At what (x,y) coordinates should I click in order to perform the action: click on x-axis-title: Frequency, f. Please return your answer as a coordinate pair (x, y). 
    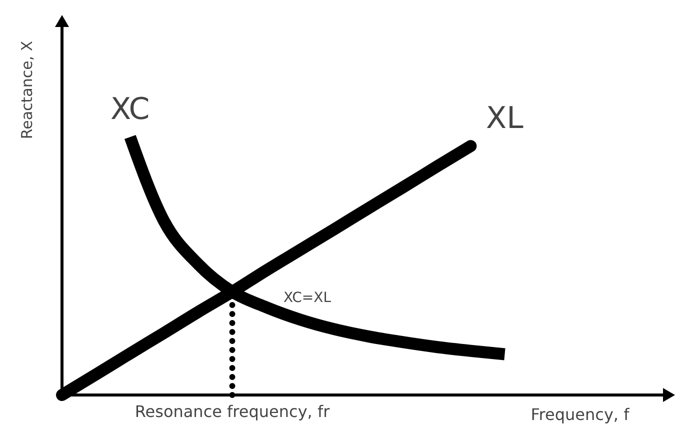
    Looking at the image, I should click on (580, 414).